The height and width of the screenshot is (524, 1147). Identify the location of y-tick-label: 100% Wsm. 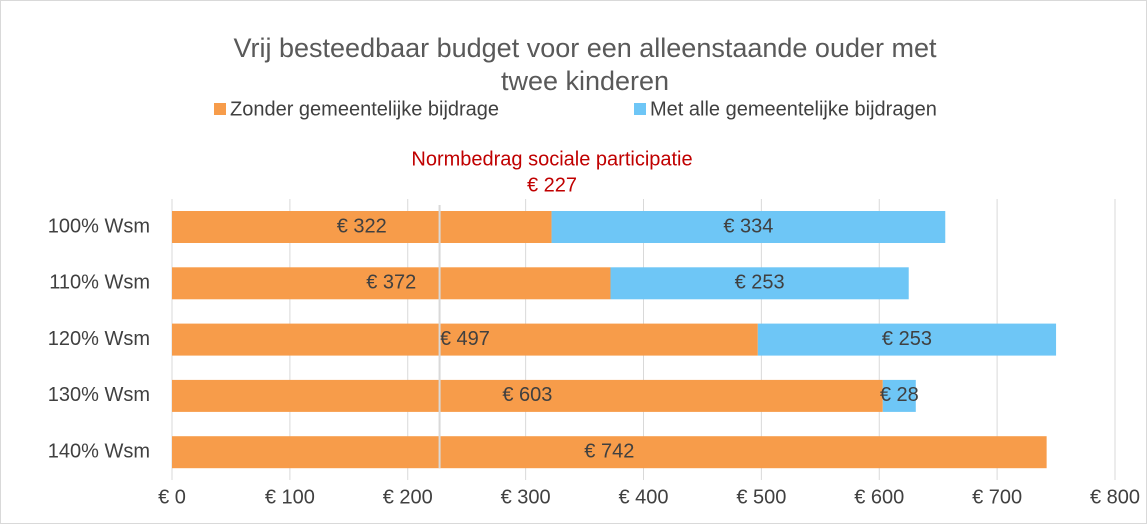
(99, 226).